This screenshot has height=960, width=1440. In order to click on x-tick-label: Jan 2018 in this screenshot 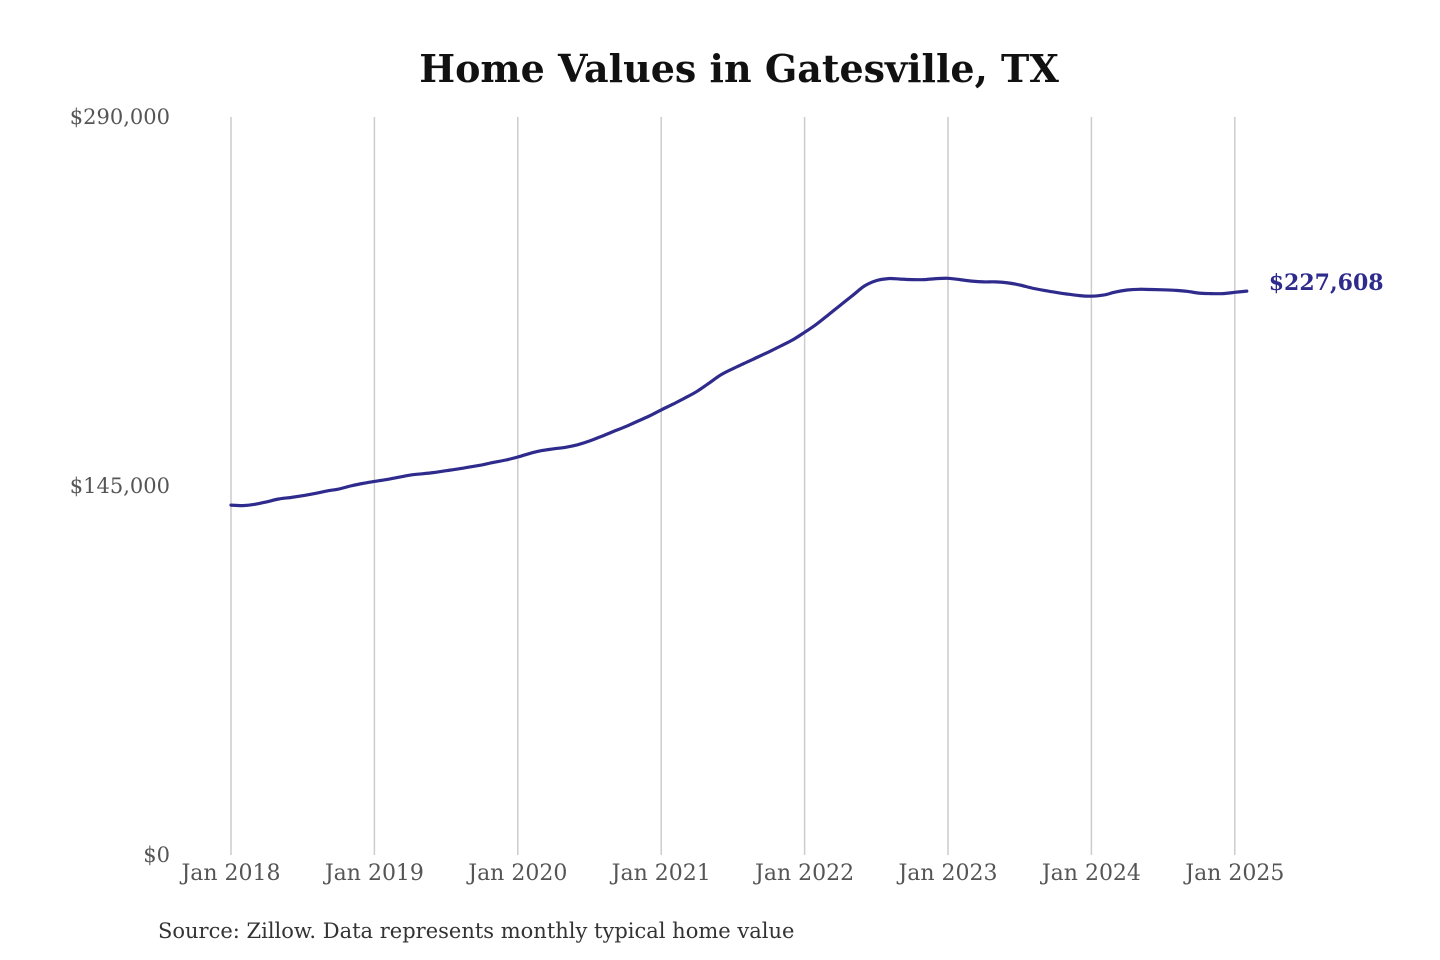, I will do `click(229, 873)`.